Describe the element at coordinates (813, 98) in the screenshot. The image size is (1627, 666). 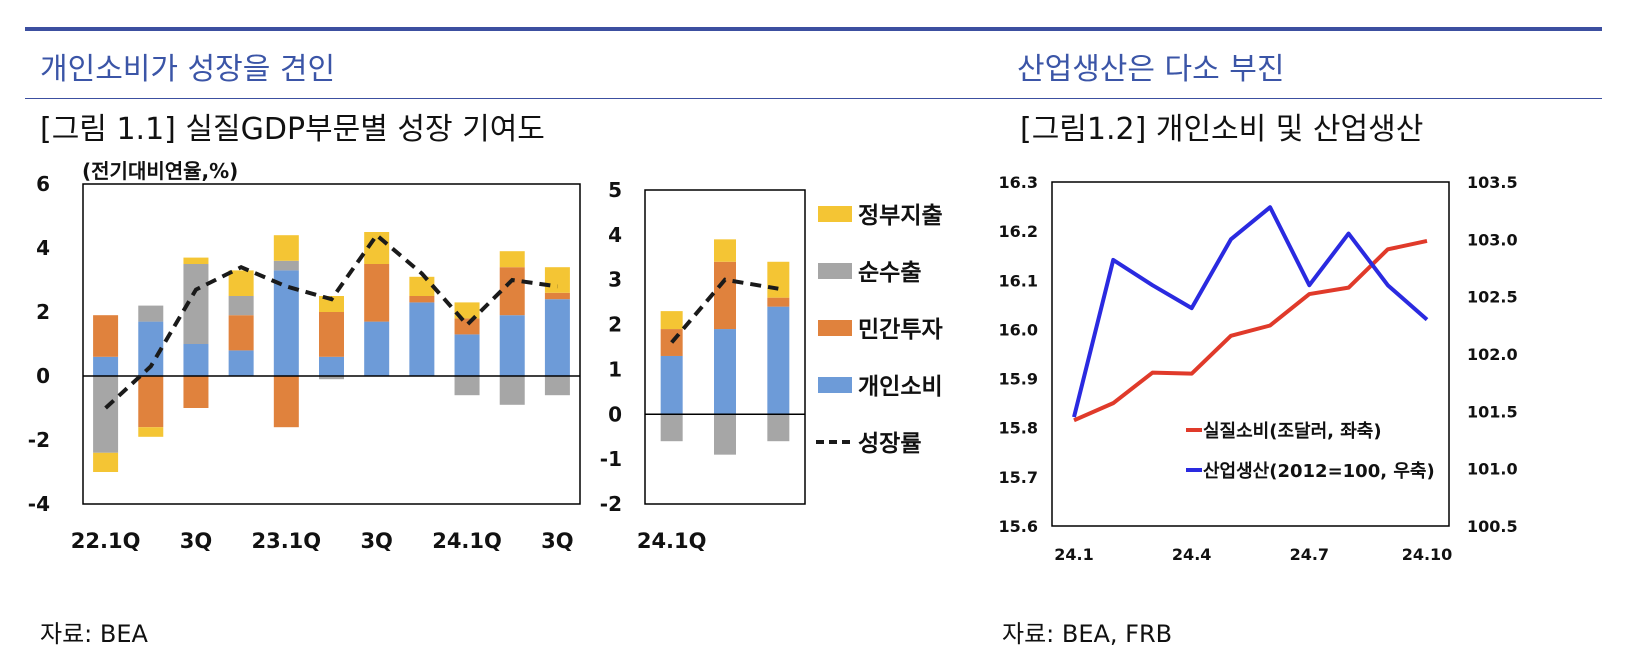
I see `title-divider` at that location.